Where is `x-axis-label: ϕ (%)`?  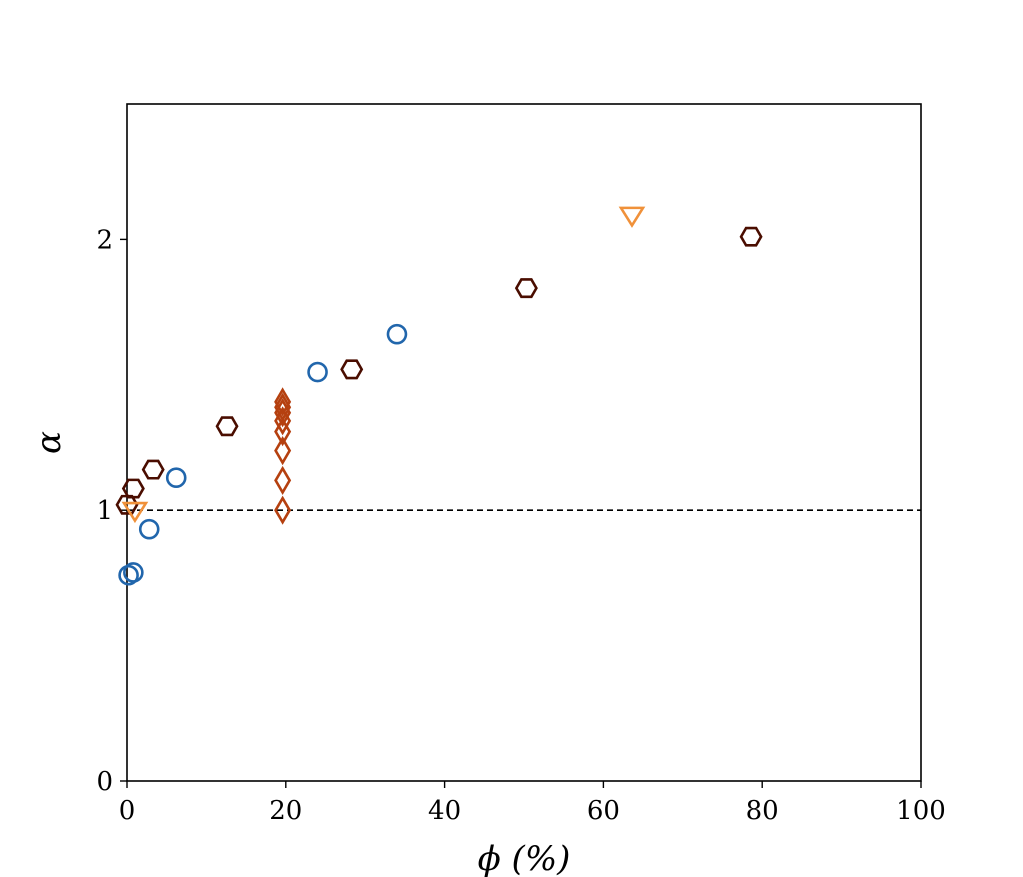 x-axis-label: ϕ (%) is located at coordinates (524, 858).